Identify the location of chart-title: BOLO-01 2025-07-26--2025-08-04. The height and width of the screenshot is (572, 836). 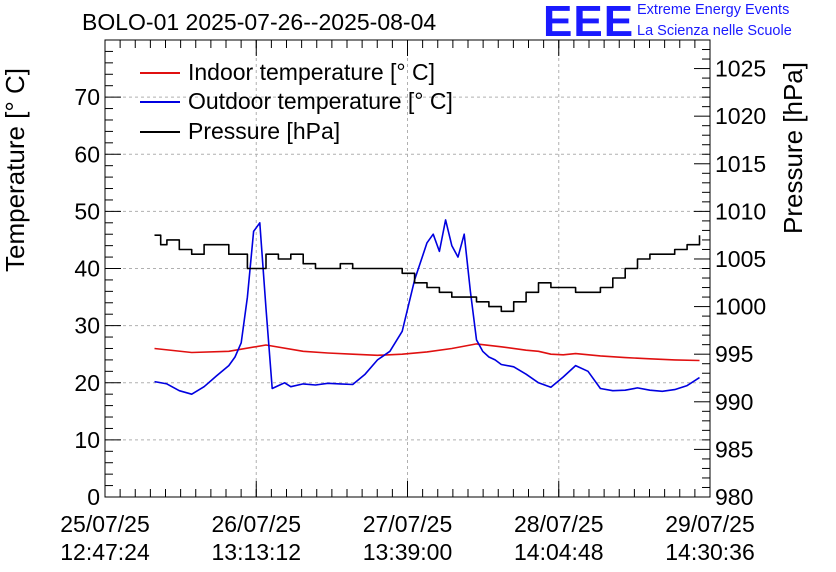
(259, 22).